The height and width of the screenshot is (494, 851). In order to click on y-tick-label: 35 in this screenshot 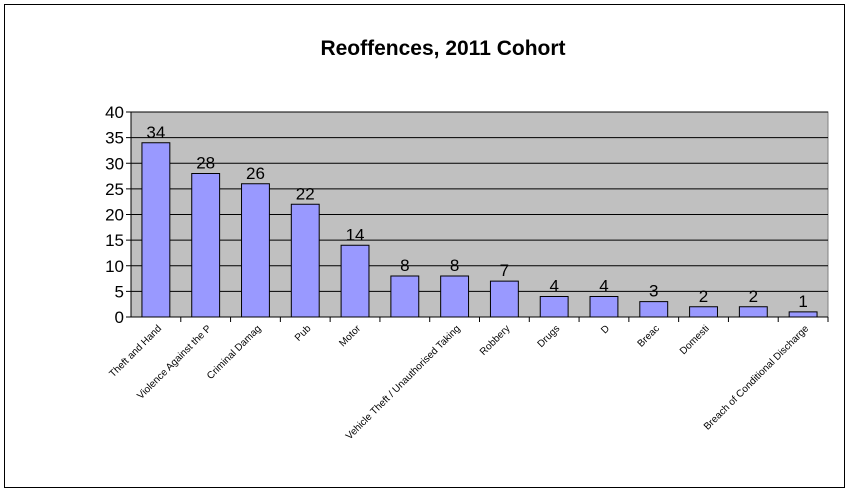, I will do `click(114, 138)`.